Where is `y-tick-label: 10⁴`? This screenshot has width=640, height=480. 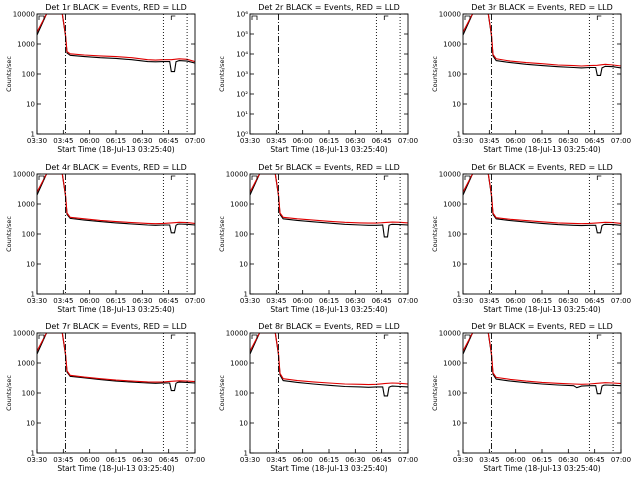
y-tick-label: 10⁴ is located at coordinates (242, 55).